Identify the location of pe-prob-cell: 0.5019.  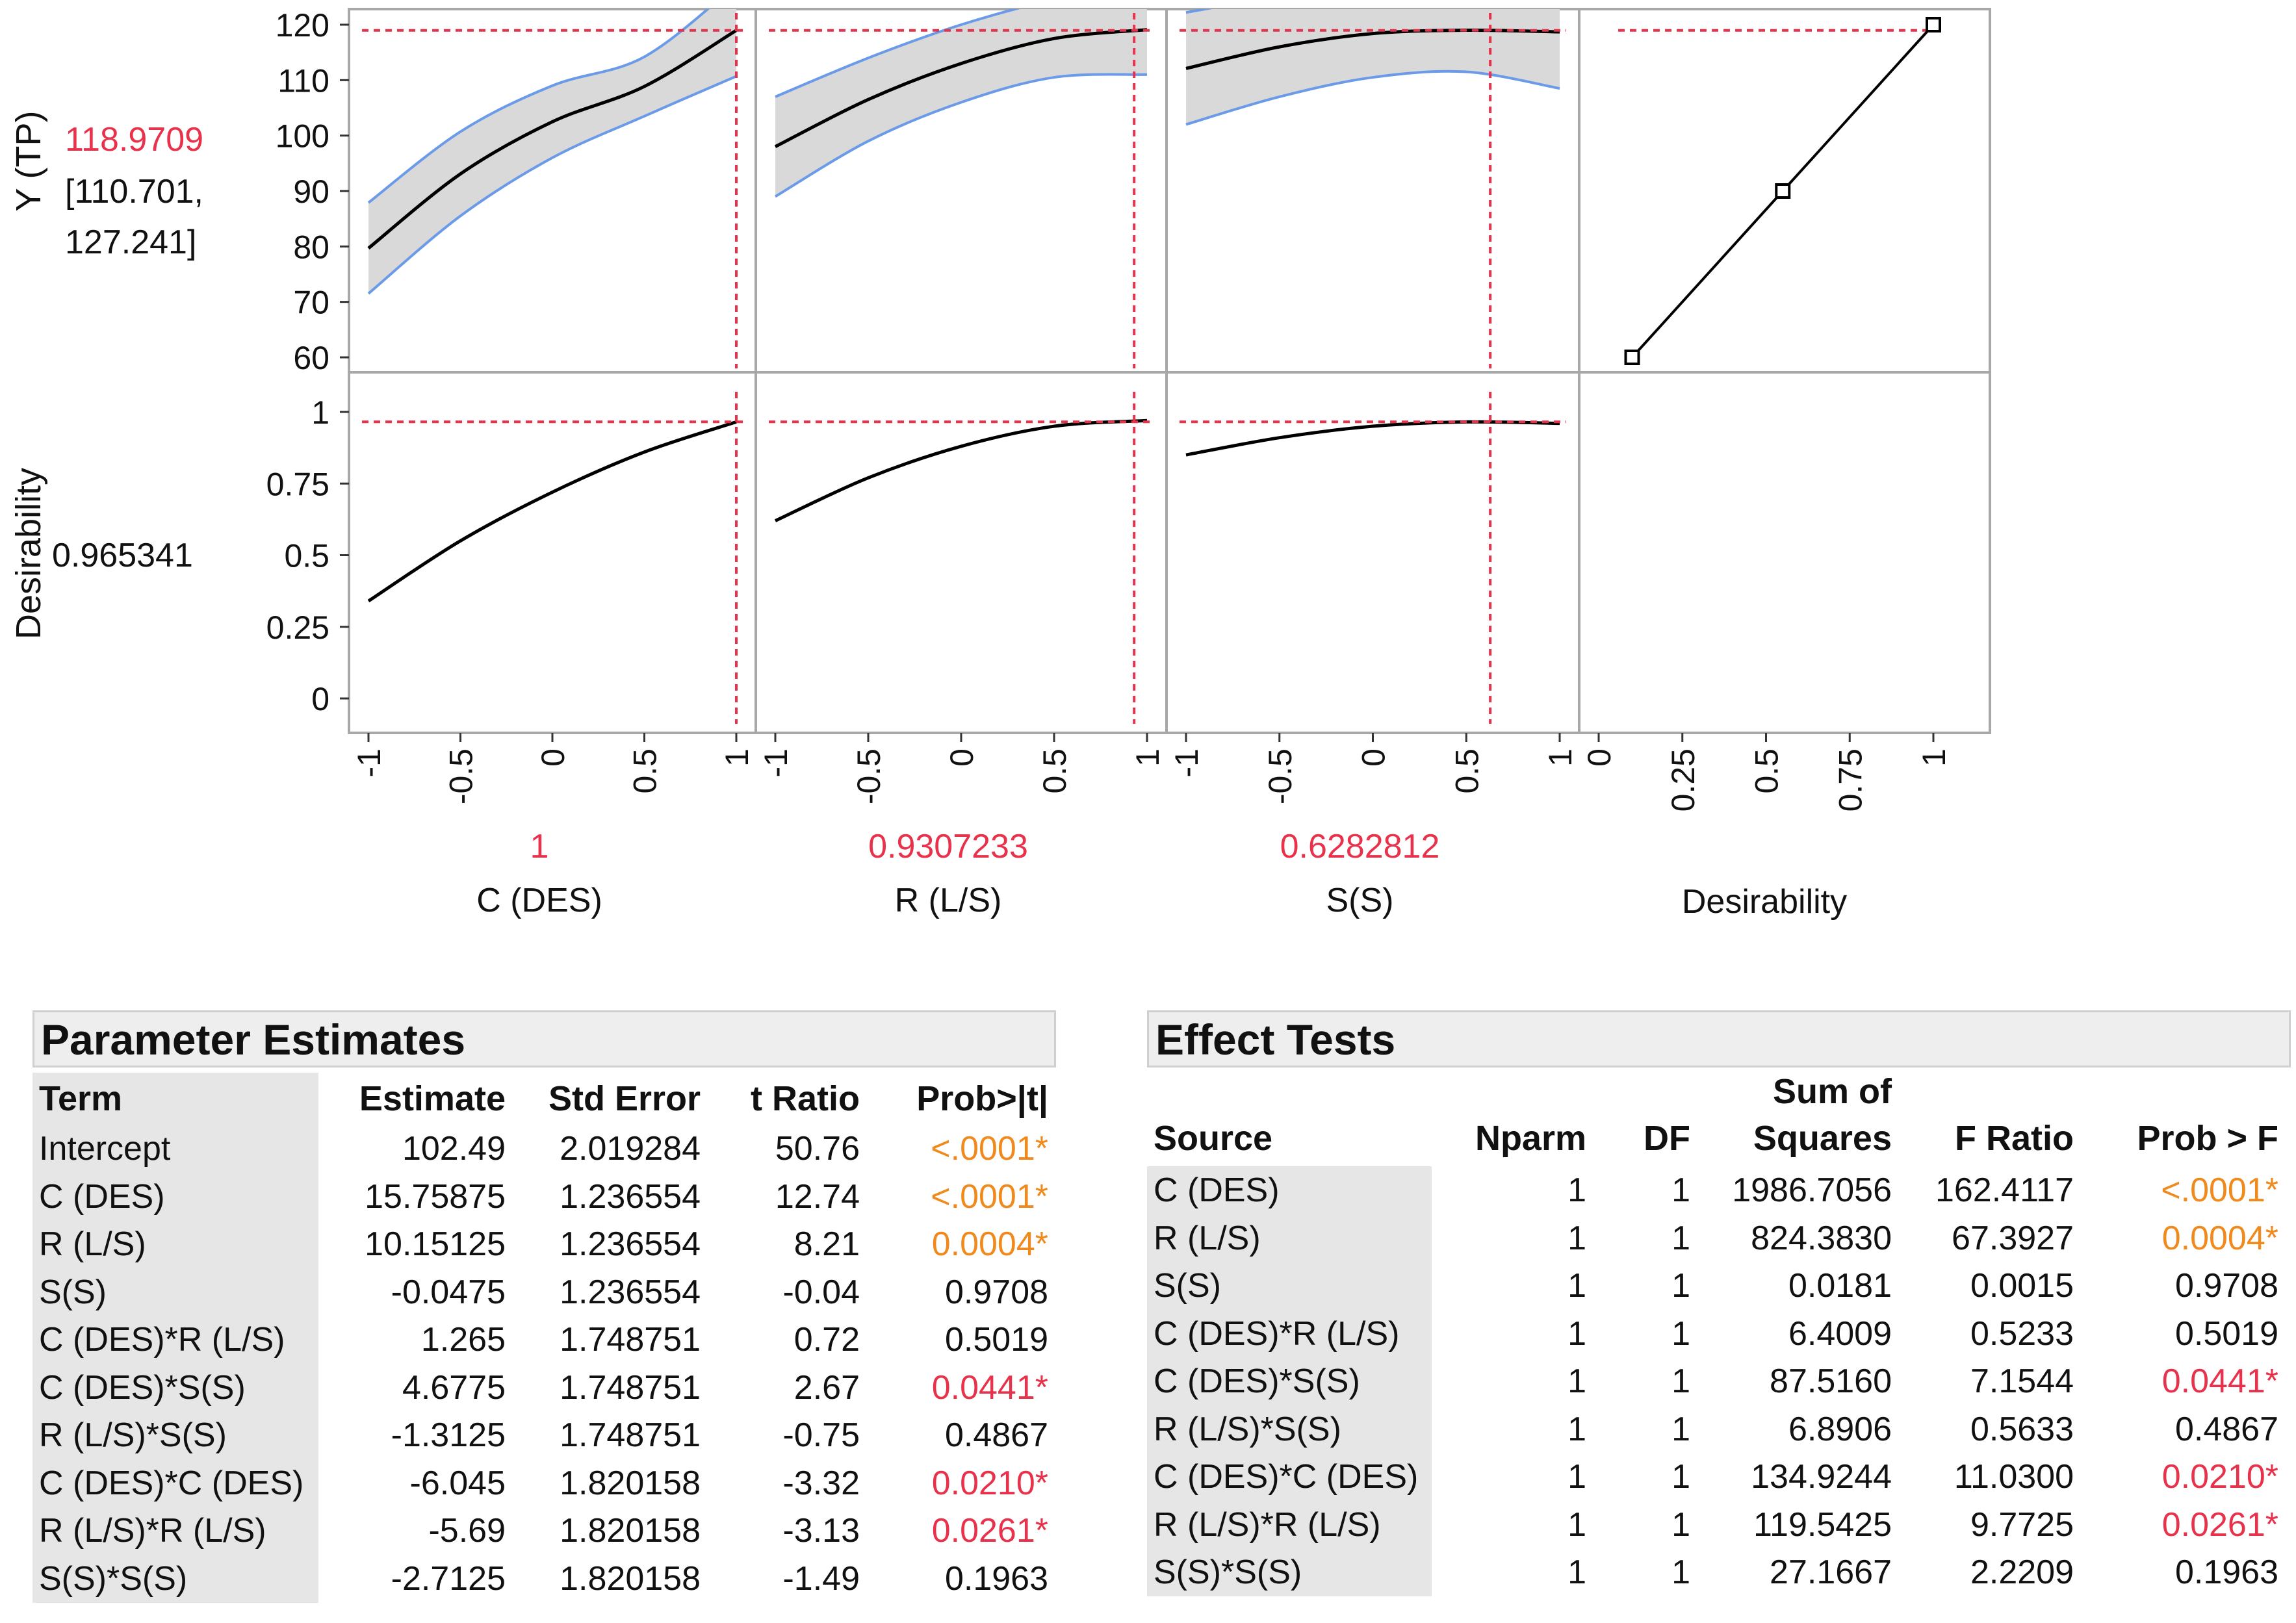
(996, 1340).